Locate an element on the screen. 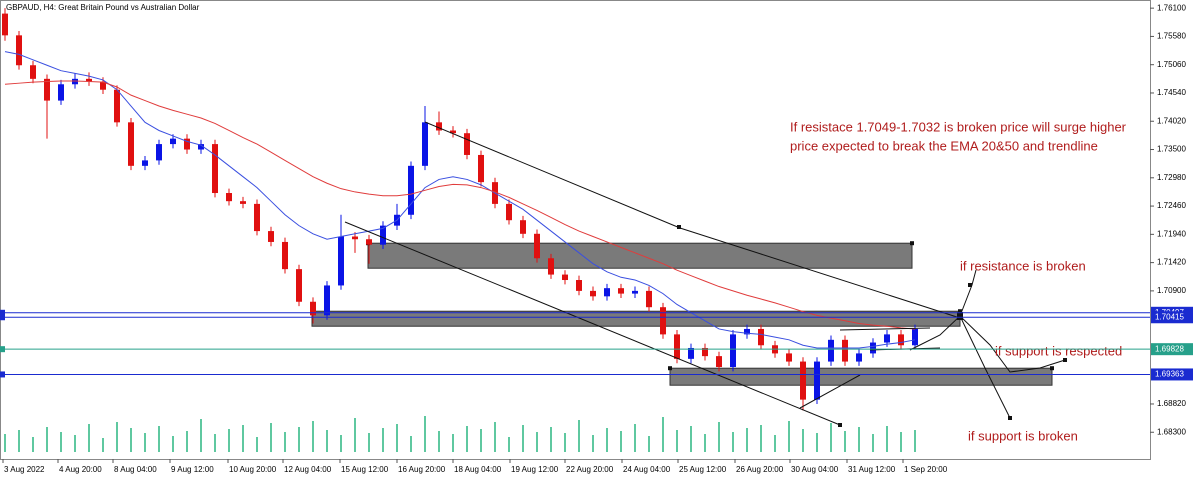 This screenshot has width=1200, height=480. y-tick-label: 1.72460 is located at coordinates (1171, 205).